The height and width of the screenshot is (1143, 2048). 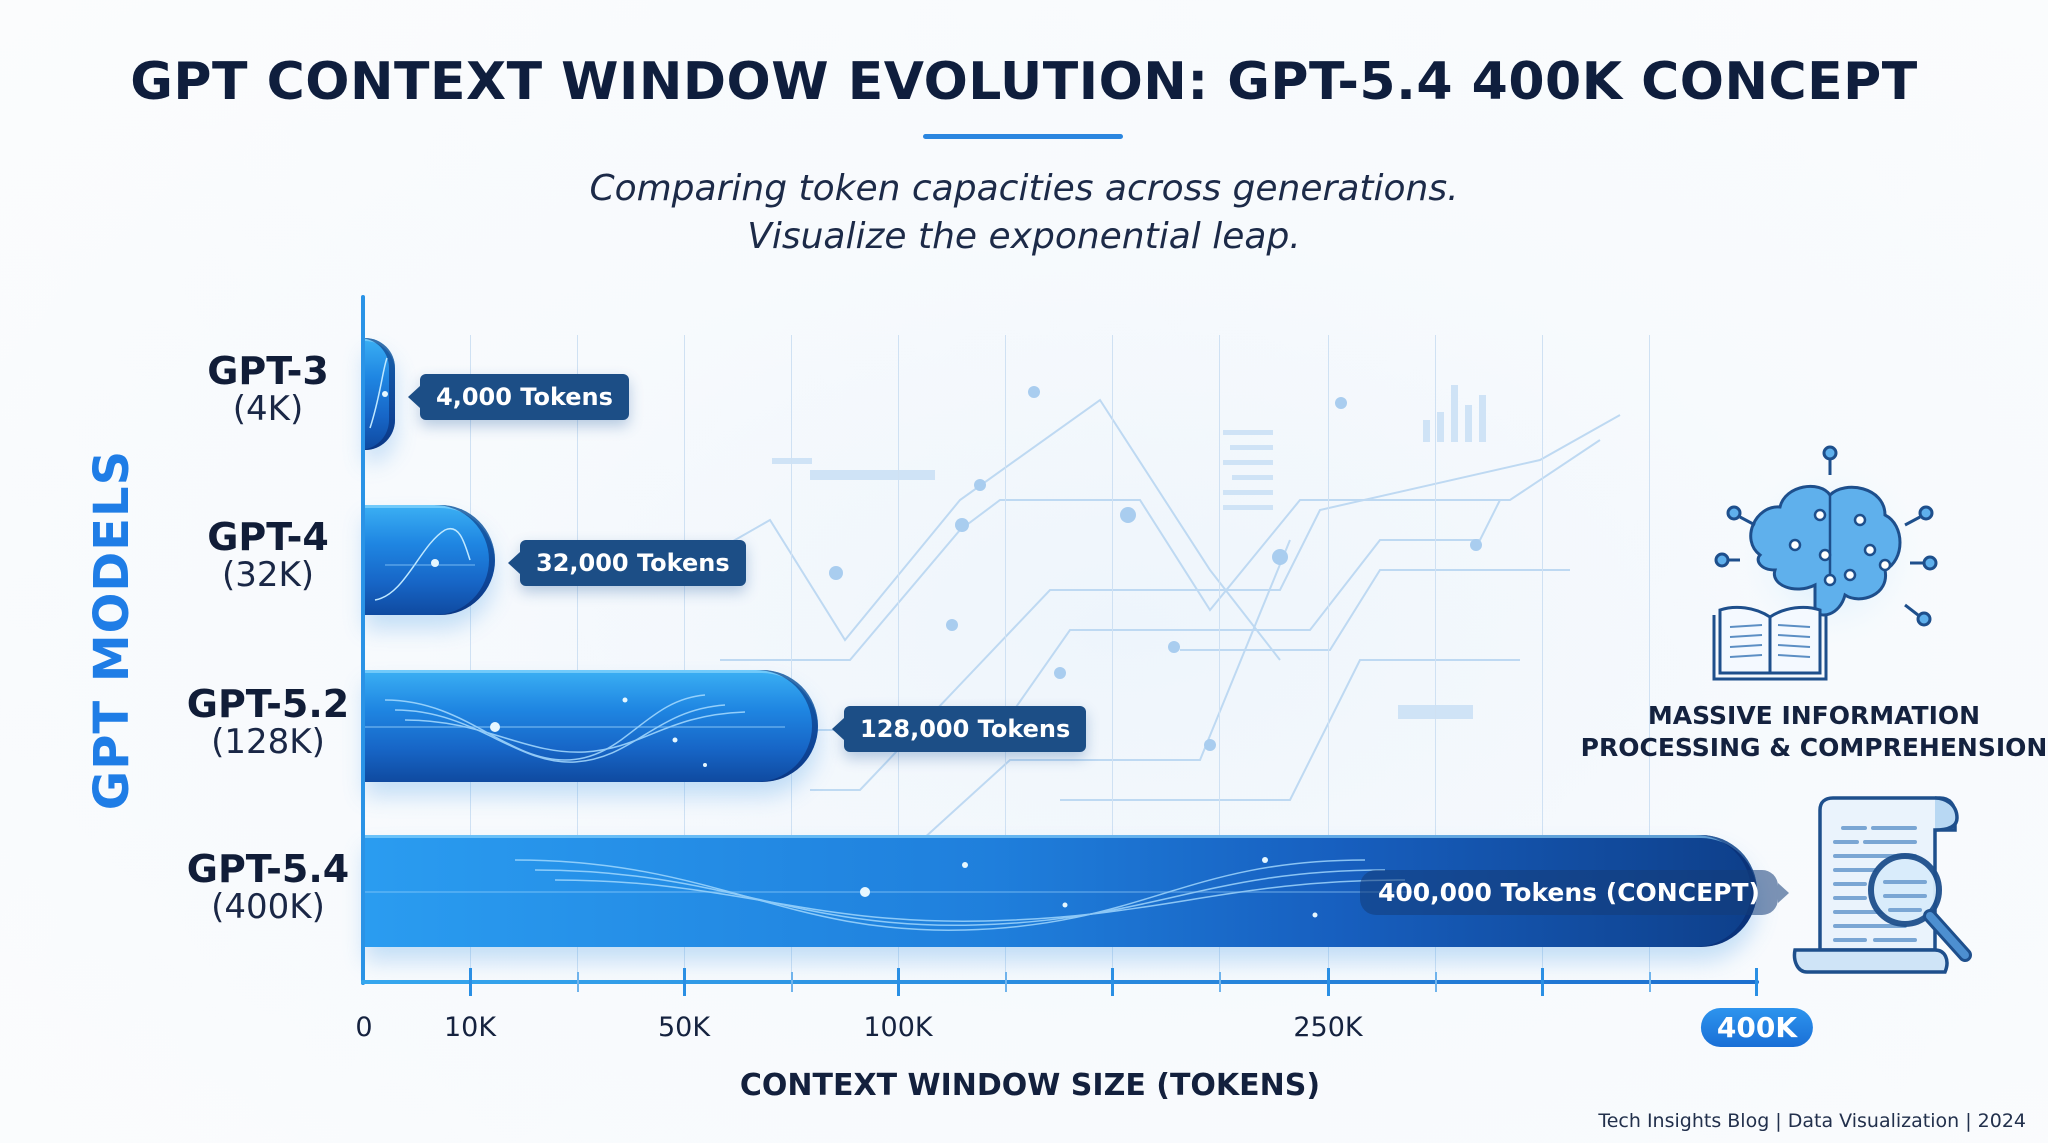 I want to click on tick-label-0: 0, so click(x=364, y=1027).